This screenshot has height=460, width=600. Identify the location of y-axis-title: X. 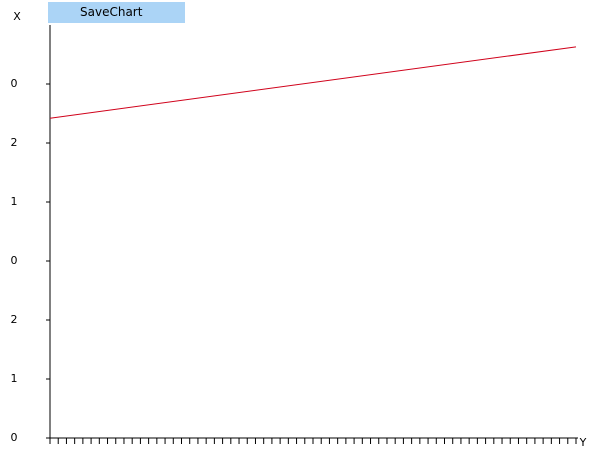
(17, 16).